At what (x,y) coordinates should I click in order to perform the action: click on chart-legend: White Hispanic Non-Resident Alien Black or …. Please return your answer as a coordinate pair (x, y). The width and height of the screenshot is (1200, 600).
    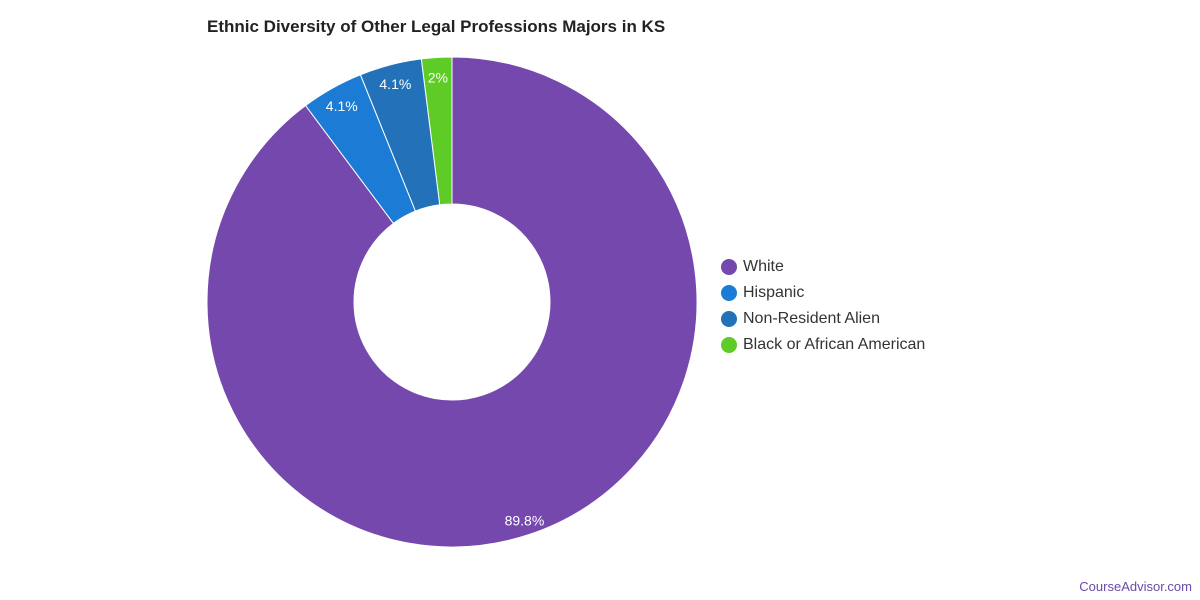
    Looking at the image, I should click on (823, 306).